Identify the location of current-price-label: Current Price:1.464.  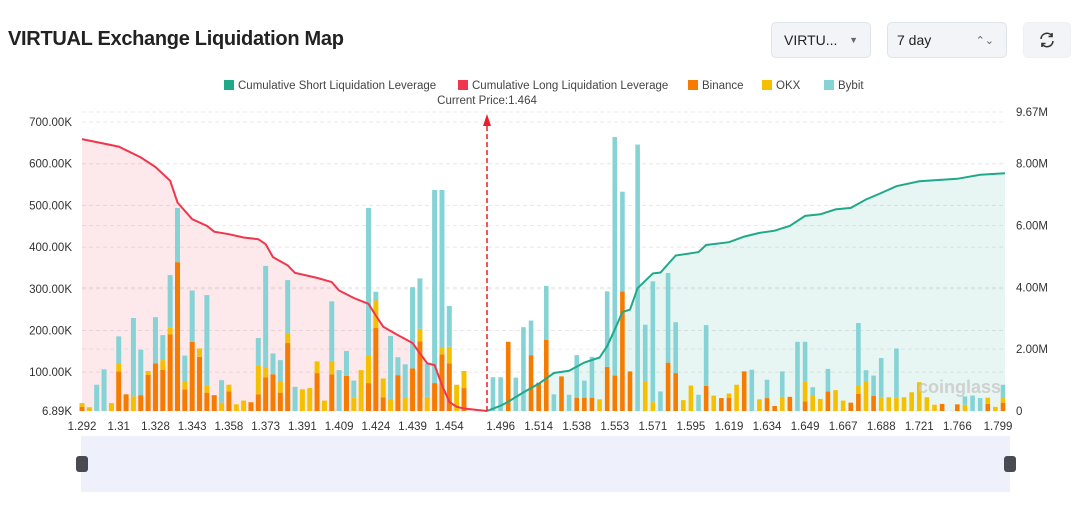
(487, 101).